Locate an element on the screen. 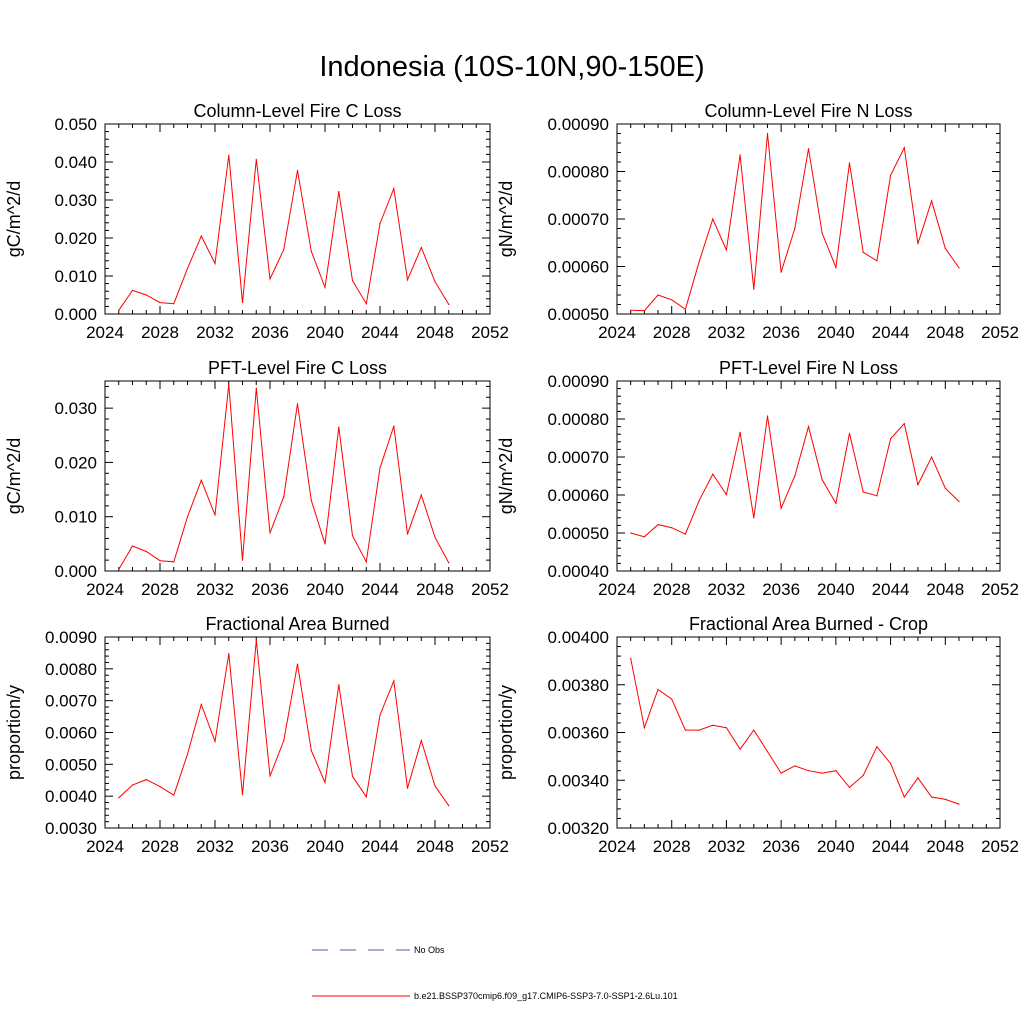 The height and width of the screenshot is (1024, 1024). y-tick-label: 0.010 is located at coordinates (75, 517).